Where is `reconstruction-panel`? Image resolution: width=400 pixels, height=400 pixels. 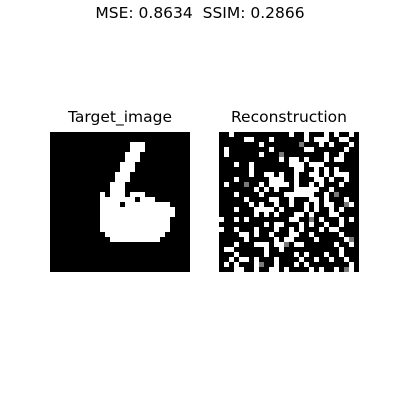 reconstruction-panel is located at coordinates (289, 202).